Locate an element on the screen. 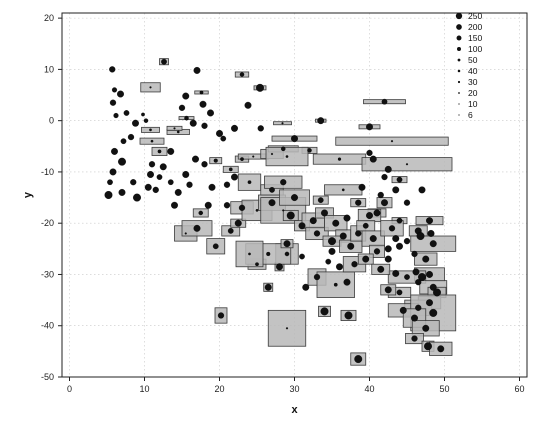  legend-label: 30 is located at coordinates (473, 82).